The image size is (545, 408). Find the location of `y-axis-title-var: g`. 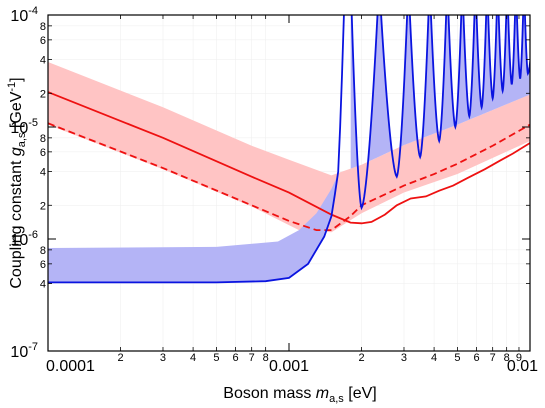

y-axis-title-var: g is located at coordinates (16, 151).